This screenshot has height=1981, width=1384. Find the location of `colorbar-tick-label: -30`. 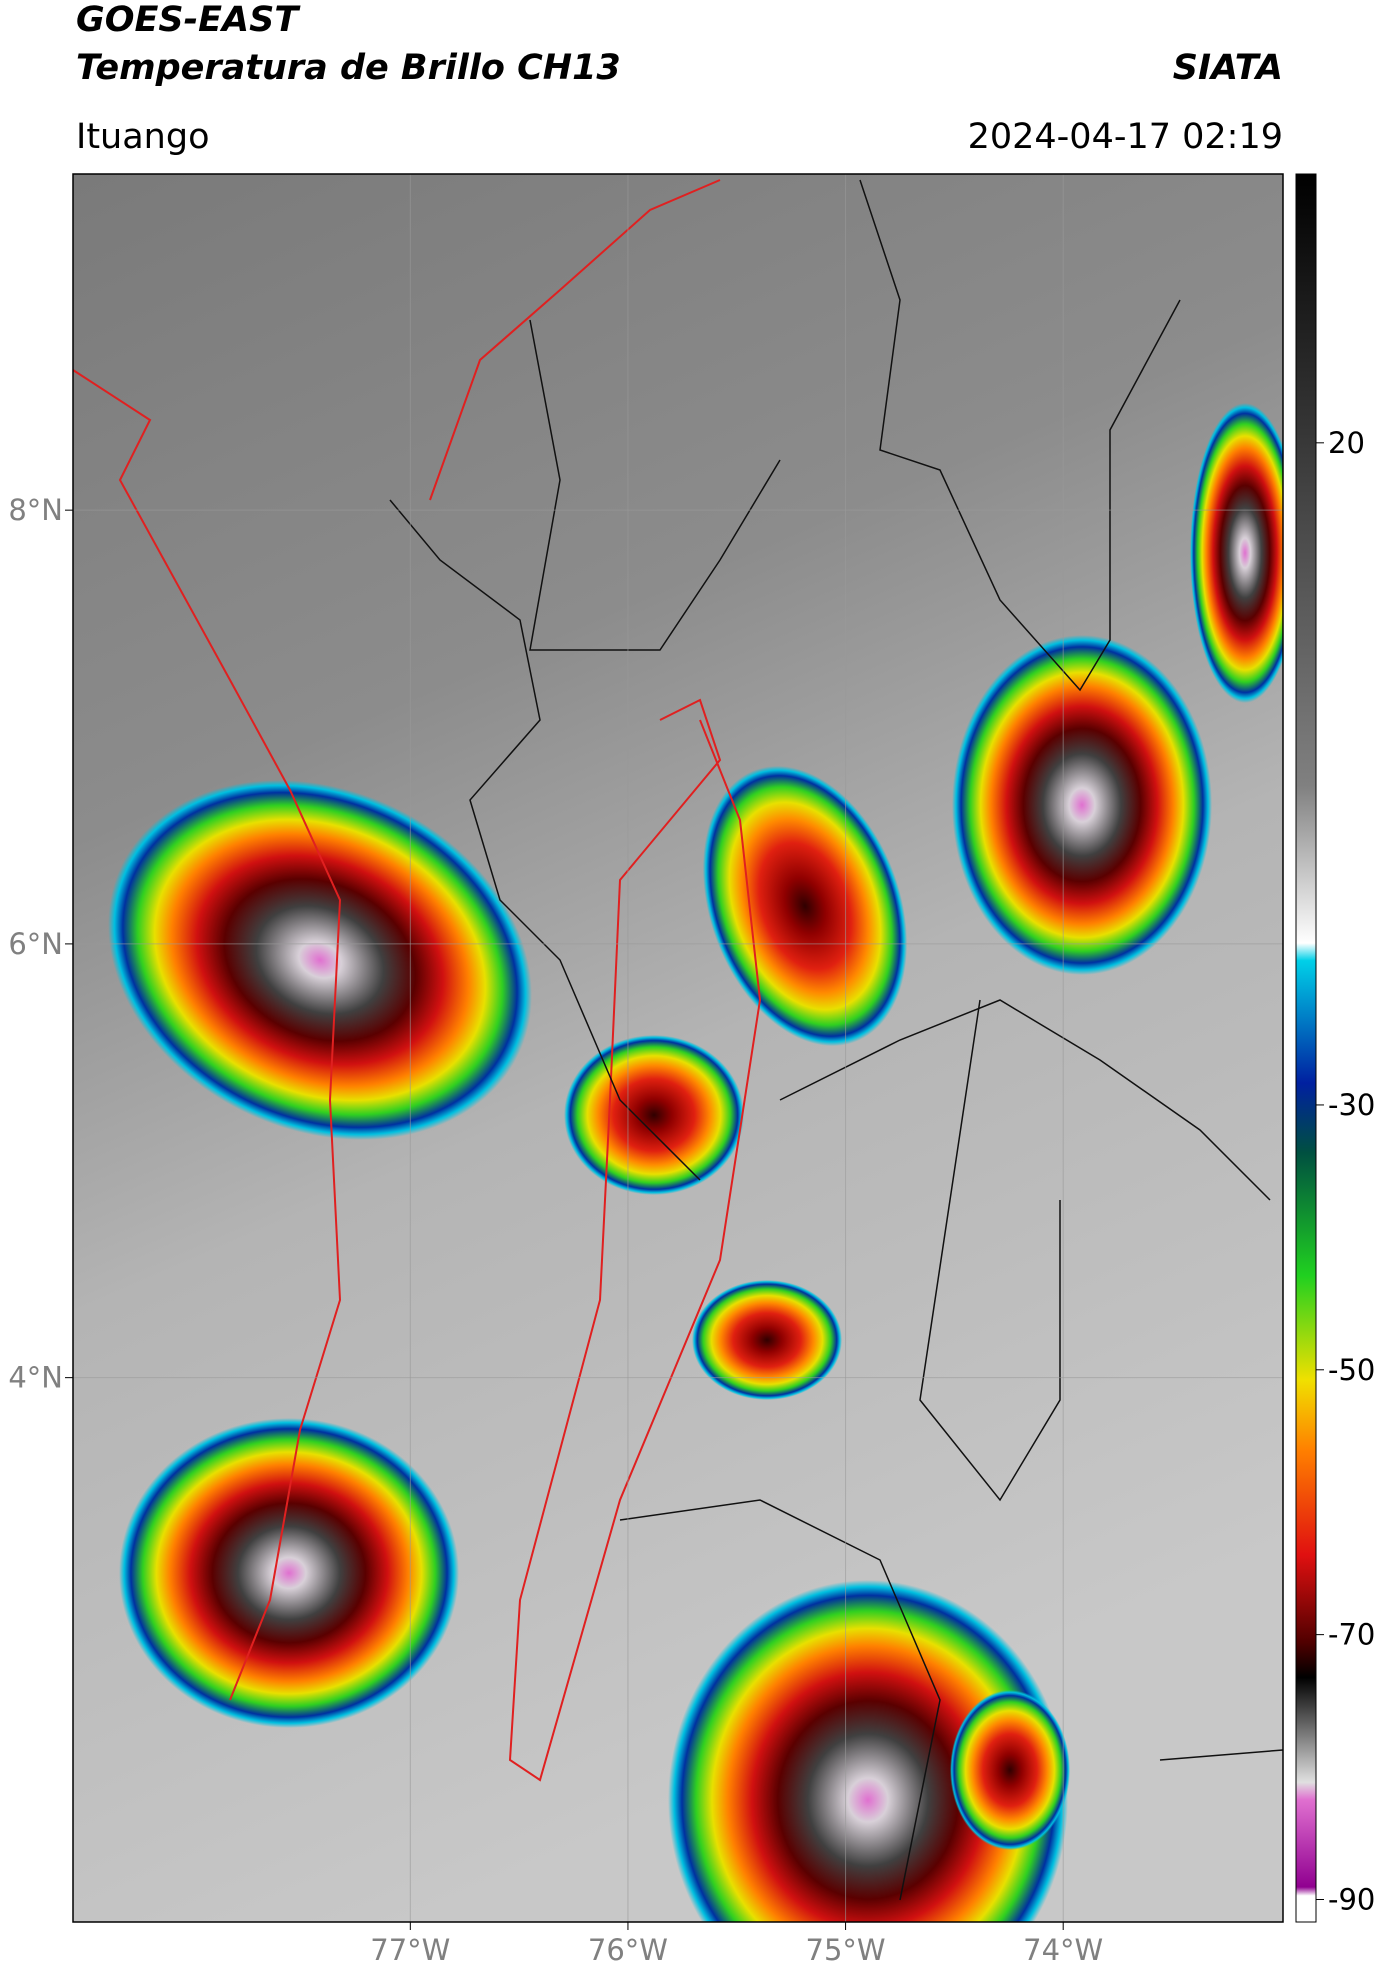

colorbar-tick-label: -30 is located at coordinates (1351, 1105).